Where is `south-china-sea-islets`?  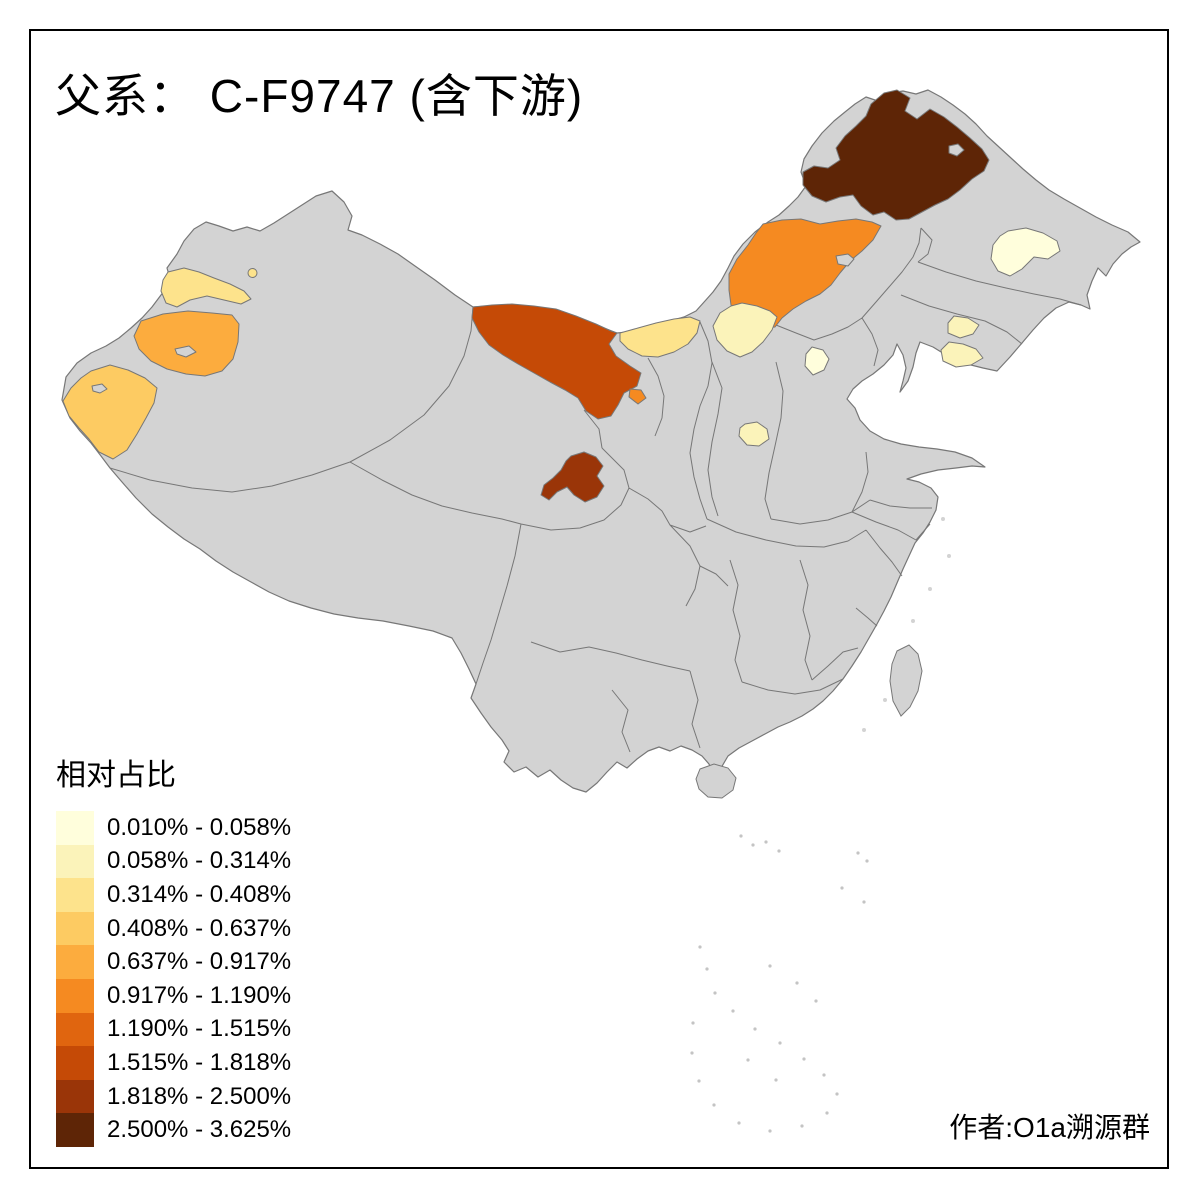 south-china-sea-islets is located at coordinates (779, 983).